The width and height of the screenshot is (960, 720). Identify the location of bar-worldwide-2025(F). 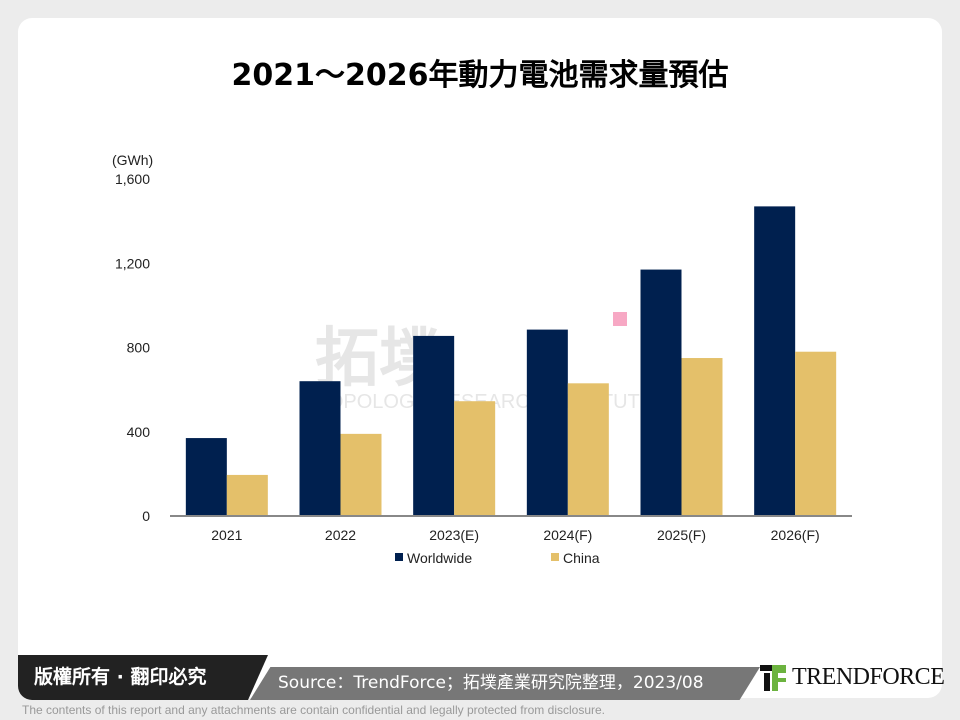
(661, 392).